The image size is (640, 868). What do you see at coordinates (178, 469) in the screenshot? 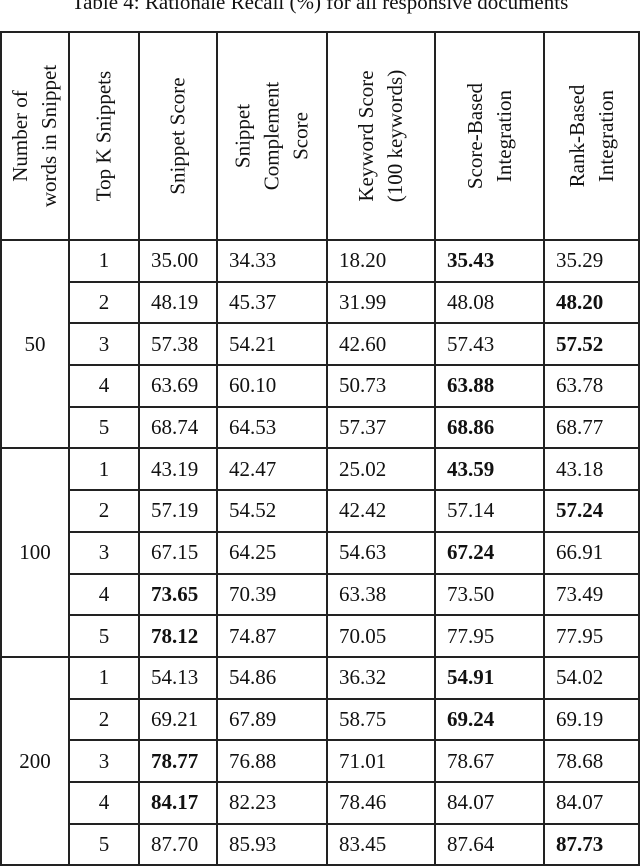
I see `score-cell: 43.19` at bounding box center [178, 469].